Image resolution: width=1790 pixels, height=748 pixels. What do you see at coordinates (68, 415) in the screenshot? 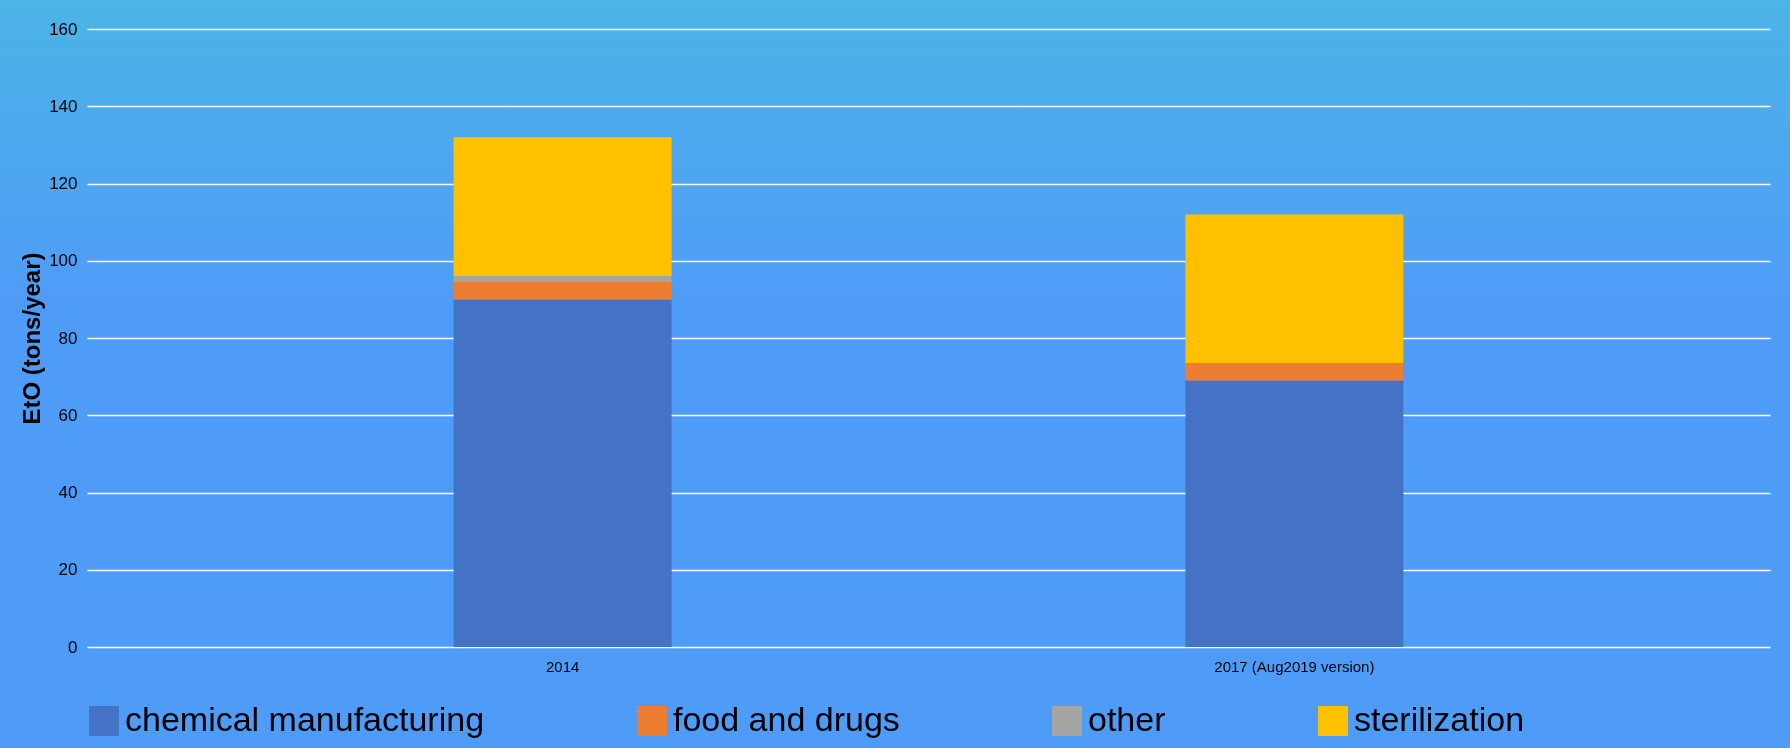
I see `y-tick-label: 60` at bounding box center [68, 415].